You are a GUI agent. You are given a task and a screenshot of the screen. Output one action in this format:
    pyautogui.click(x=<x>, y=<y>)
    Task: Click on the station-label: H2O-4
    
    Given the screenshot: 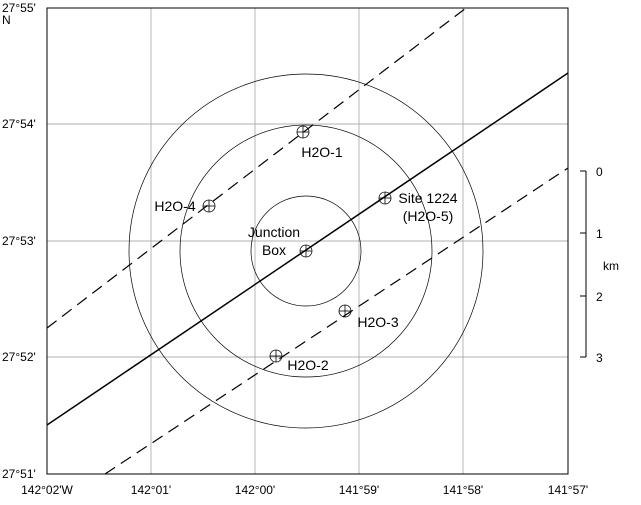 What is the action you would take?
    pyautogui.click(x=174, y=206)
    